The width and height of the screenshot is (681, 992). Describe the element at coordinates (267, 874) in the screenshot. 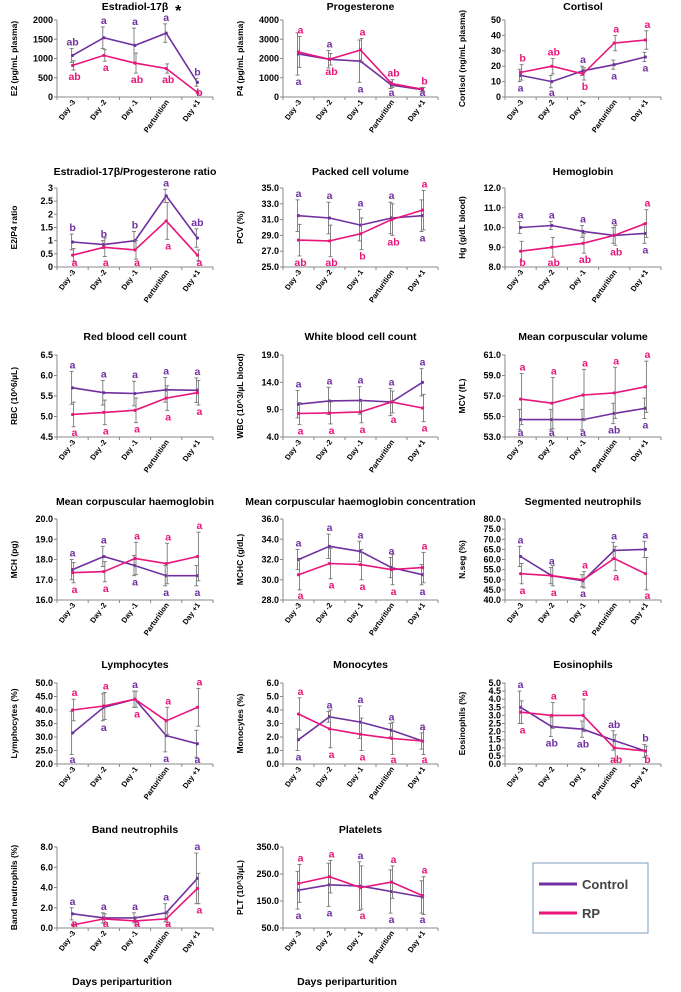

I see `y-tick-label: 250.0` at that location.